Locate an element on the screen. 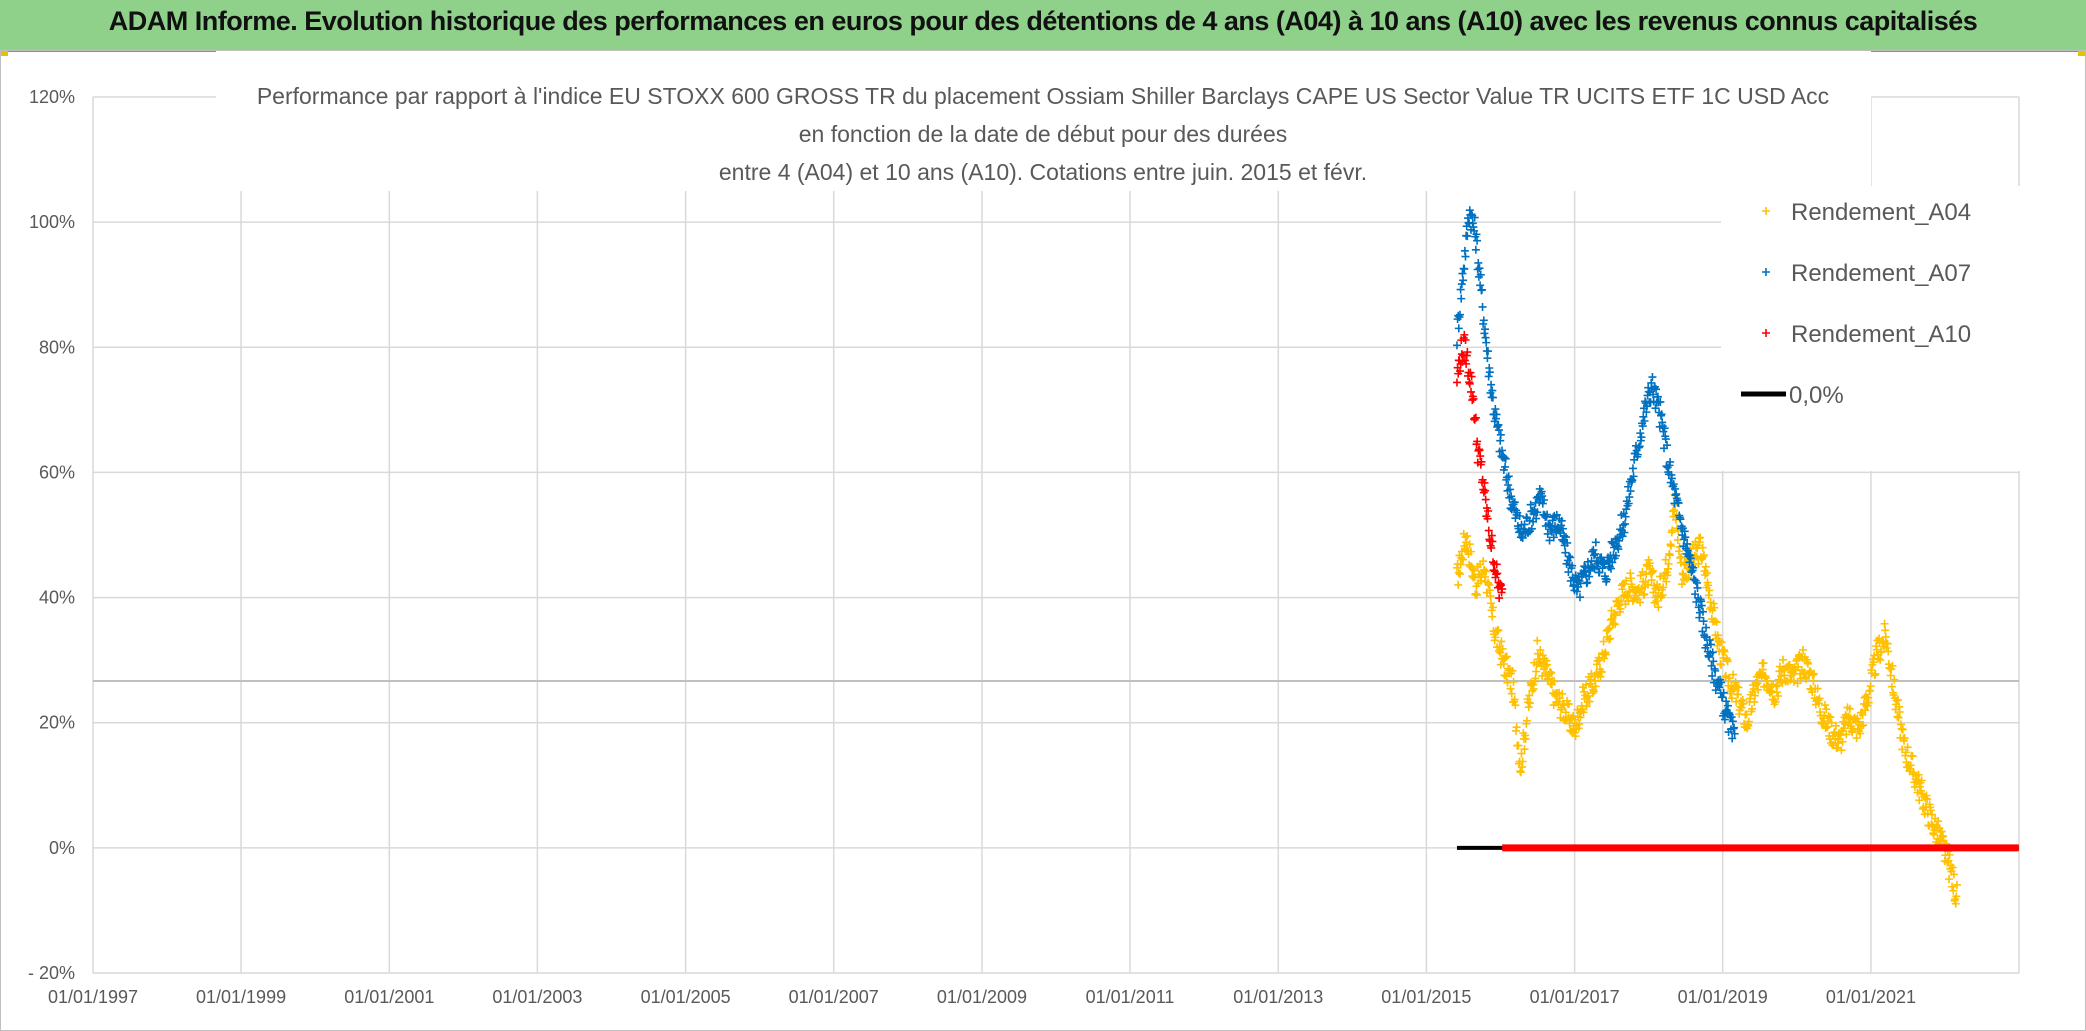  x-tick-label: 01/01/2019 is located at coordinates (1723, 997).